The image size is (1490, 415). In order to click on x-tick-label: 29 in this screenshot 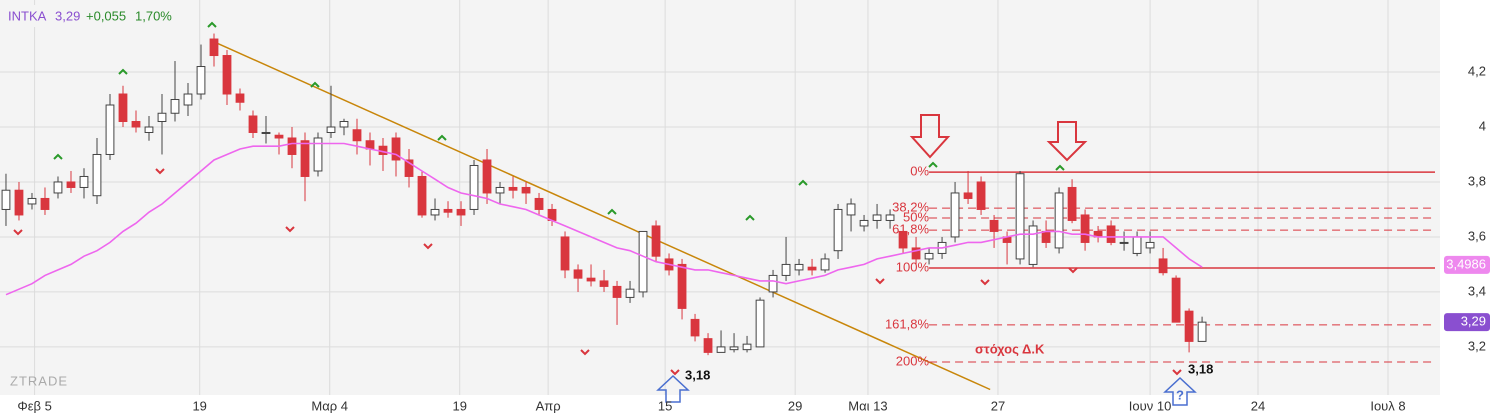, I will do `click(795, 405)`.